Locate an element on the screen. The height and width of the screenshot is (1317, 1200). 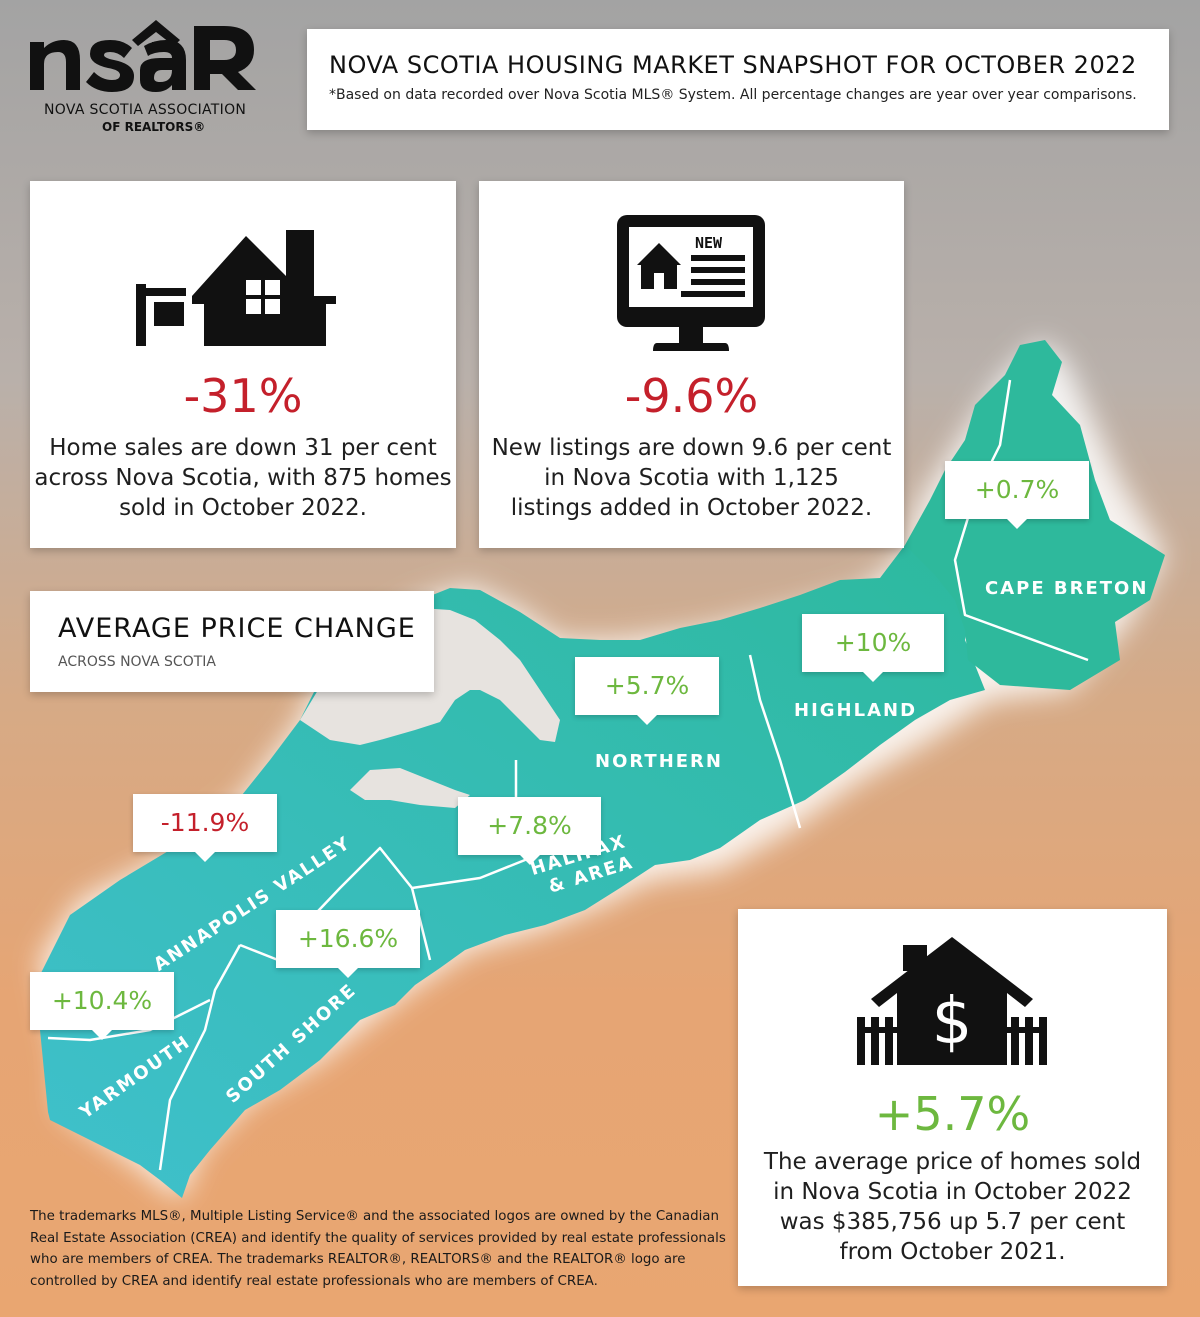
dollar-sign-glyph: $ is located at coordinates (952, 1022).